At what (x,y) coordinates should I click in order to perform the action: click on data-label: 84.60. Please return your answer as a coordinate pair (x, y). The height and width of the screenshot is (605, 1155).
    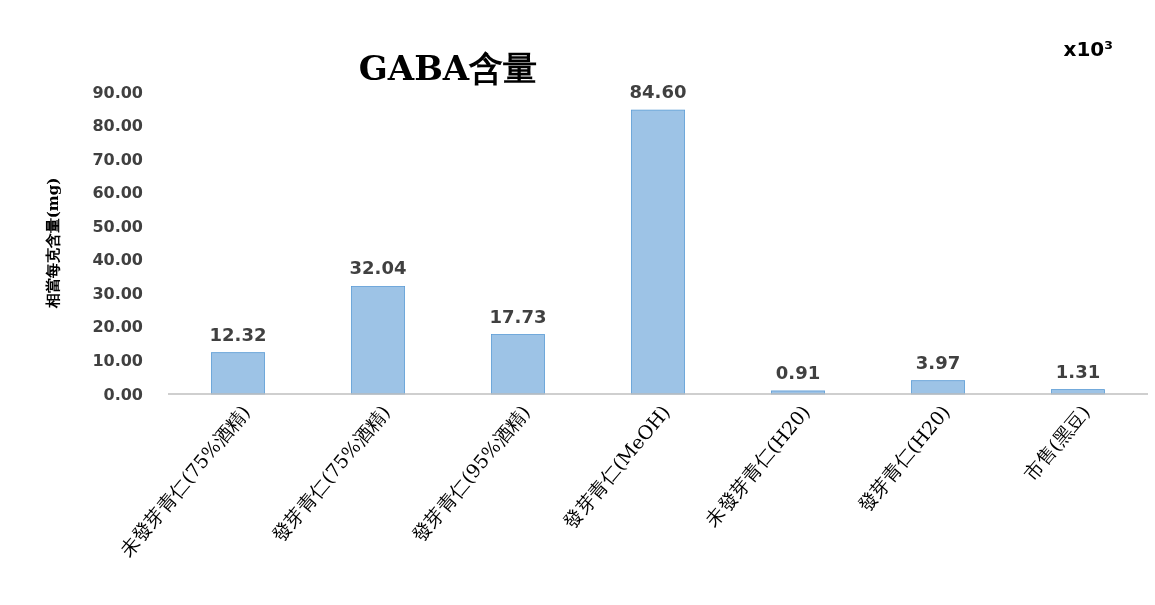
    Looking at the image, I should click on (658, 92).